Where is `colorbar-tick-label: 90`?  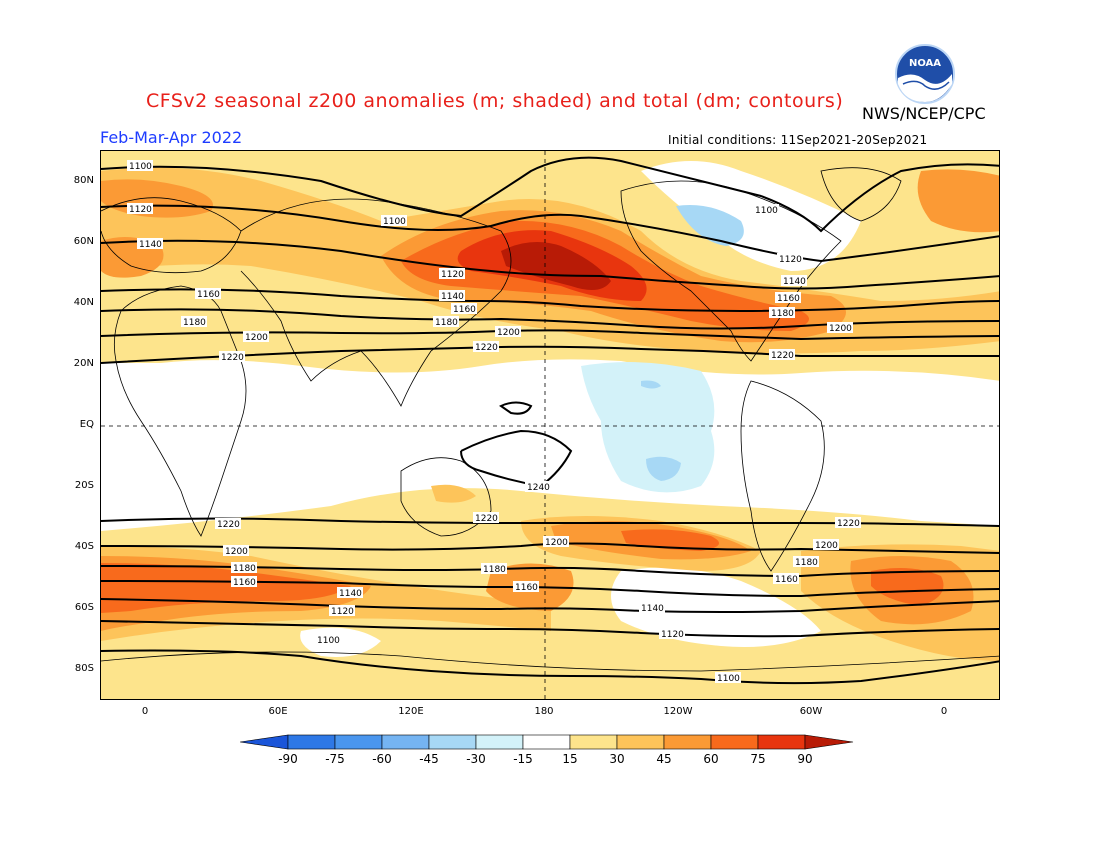 colorbar-tick-label: 90 is located at coordinates (805, 759).